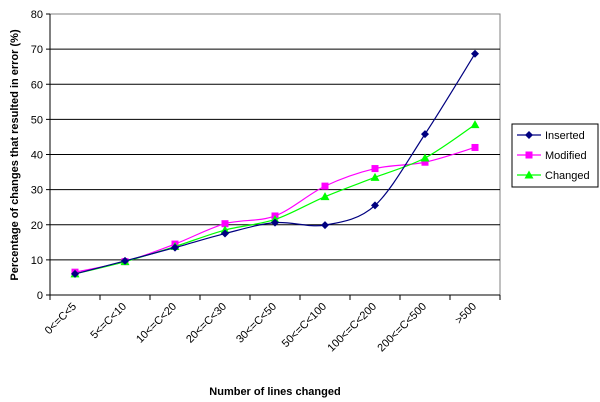  Describe the element at coordinates (61, 319) in the screenshot. I see `x-tick-label: 0<=C<5` at that location.